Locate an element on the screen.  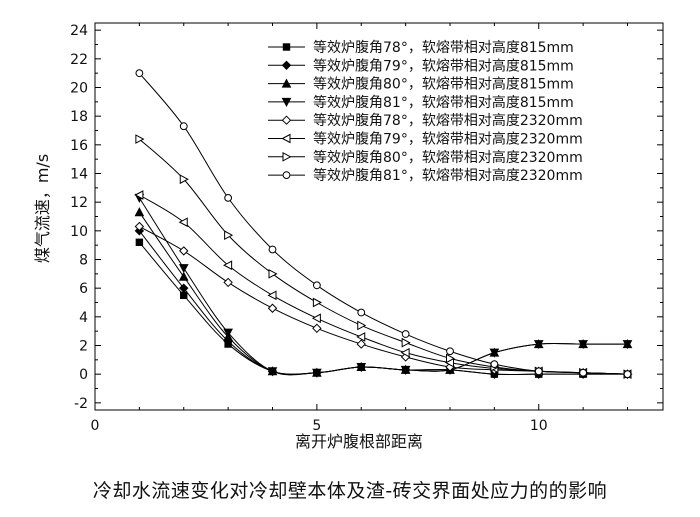
y-tick-label: 22 is located at coordinates (79, 60).